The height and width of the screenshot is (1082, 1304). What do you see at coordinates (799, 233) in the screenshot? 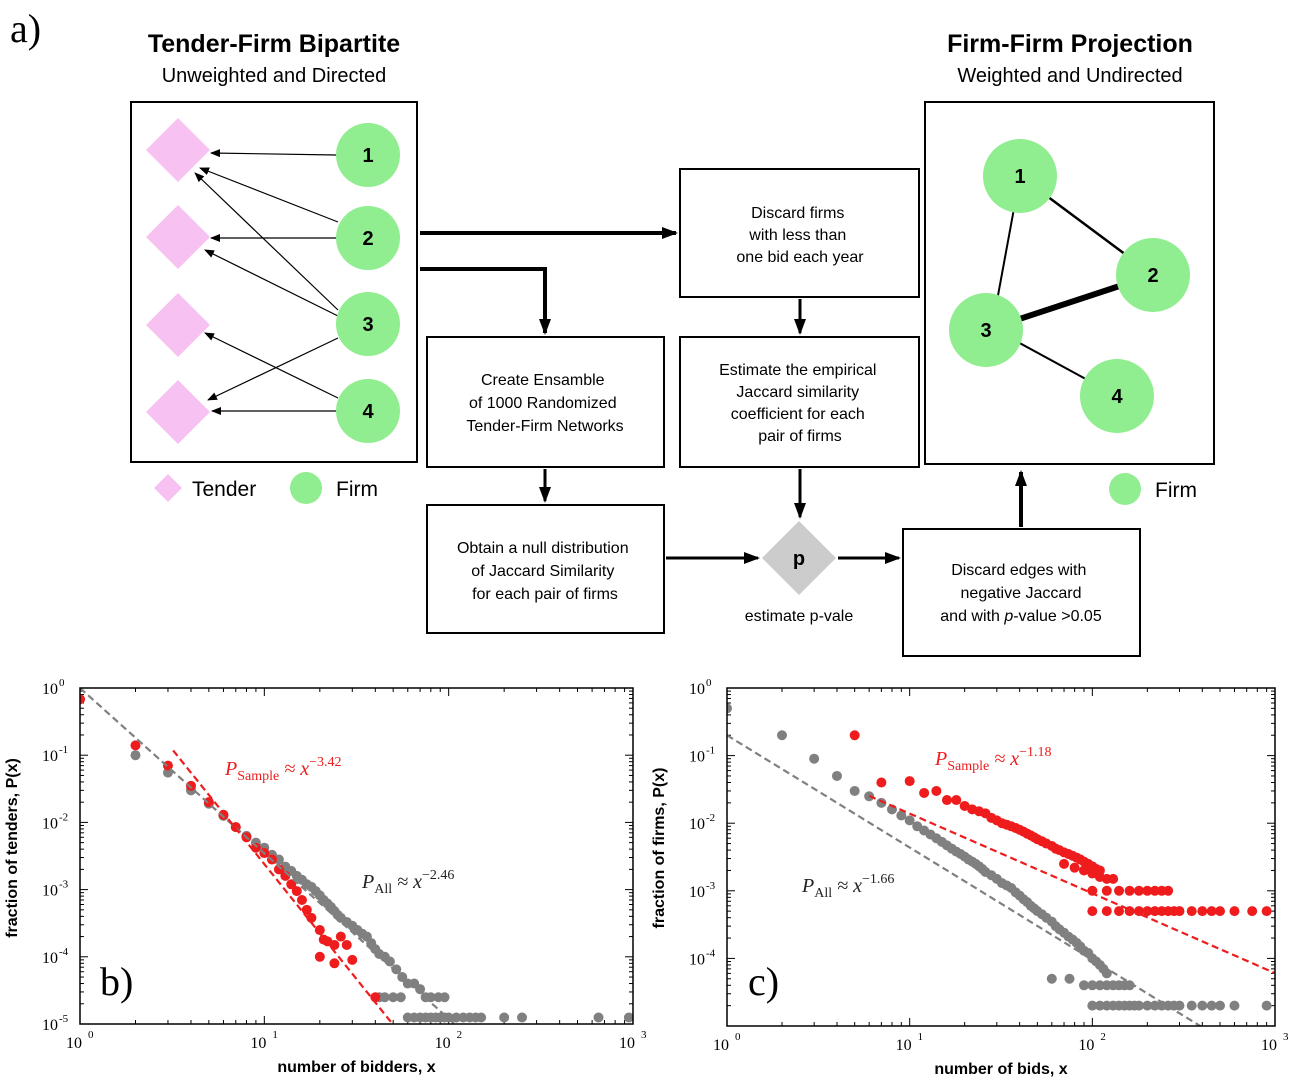
I see `discard-firms-box` at bounding box center [799, 233].